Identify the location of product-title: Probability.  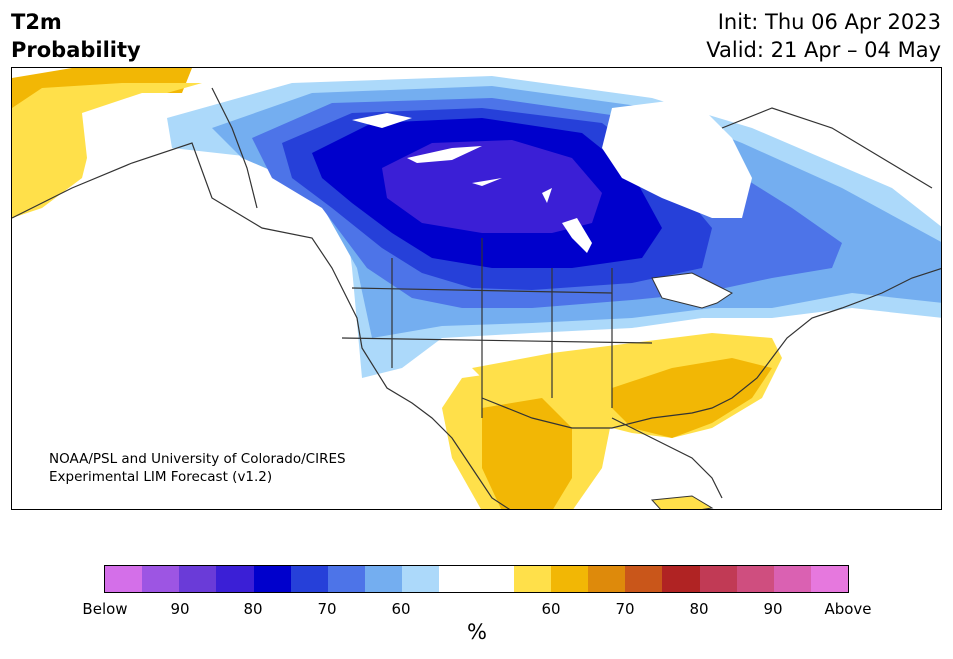
(76, 50).